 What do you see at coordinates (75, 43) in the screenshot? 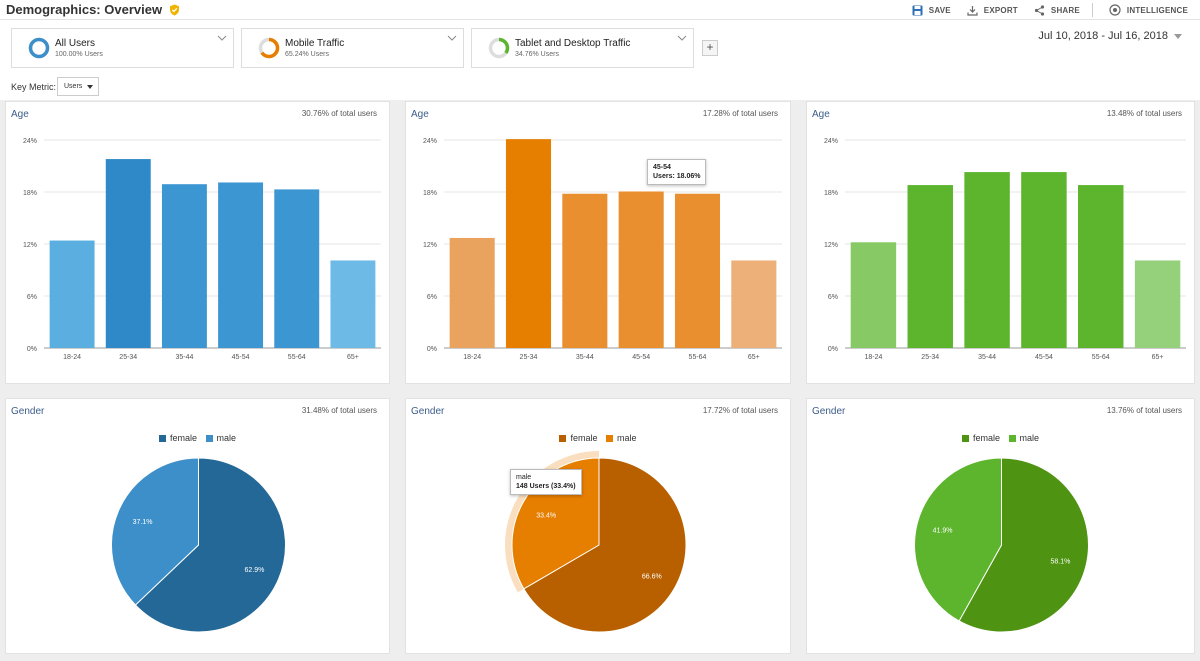
I see `segment-name: All Users` at bounding box center [75, 43].